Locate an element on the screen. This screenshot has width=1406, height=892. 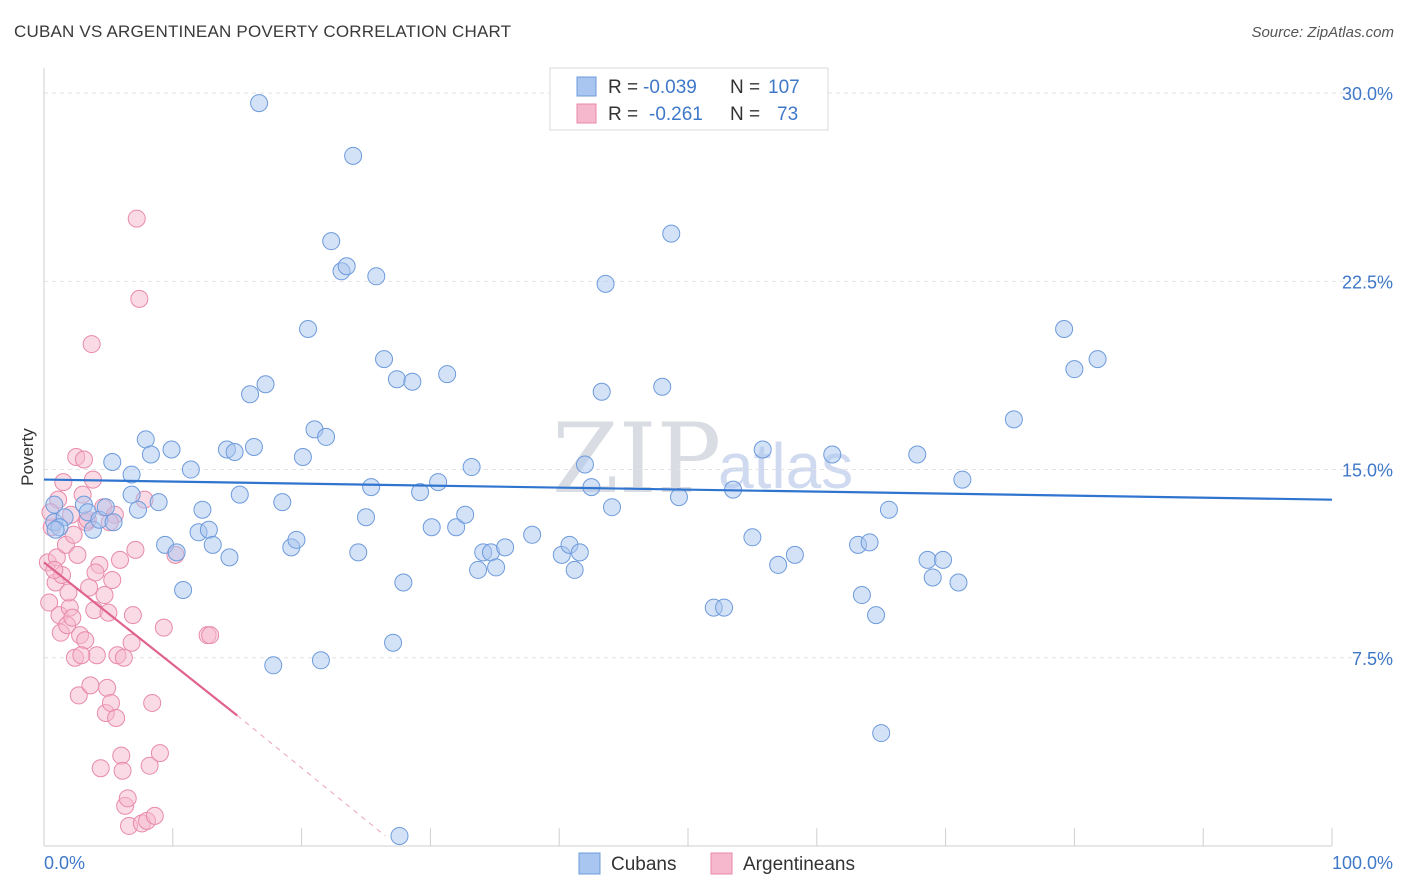
bottom-legend-swatch-argentineans is located at coordinates (721, 863).